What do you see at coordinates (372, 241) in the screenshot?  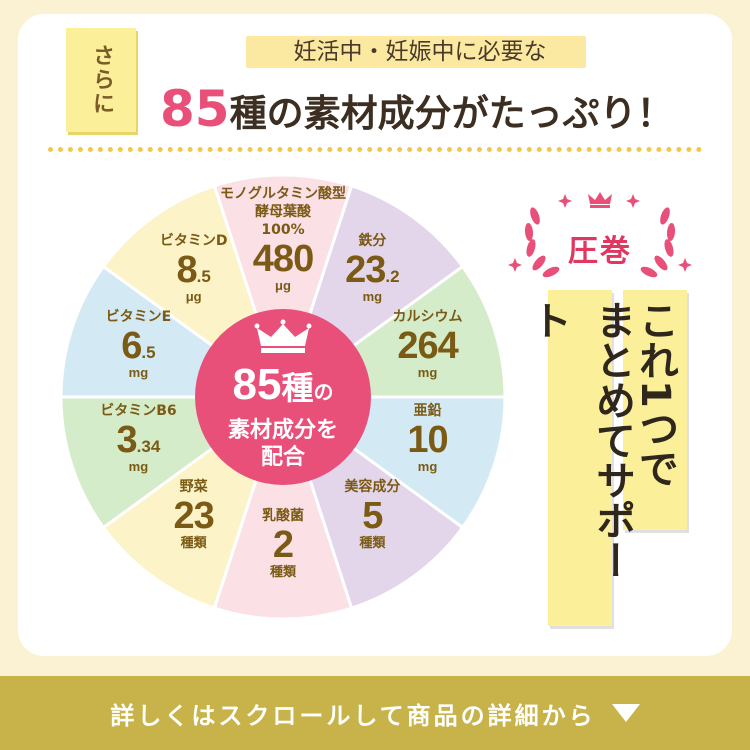 I see `nutrient-name: 鉄分` at bounding box center [372, 241].